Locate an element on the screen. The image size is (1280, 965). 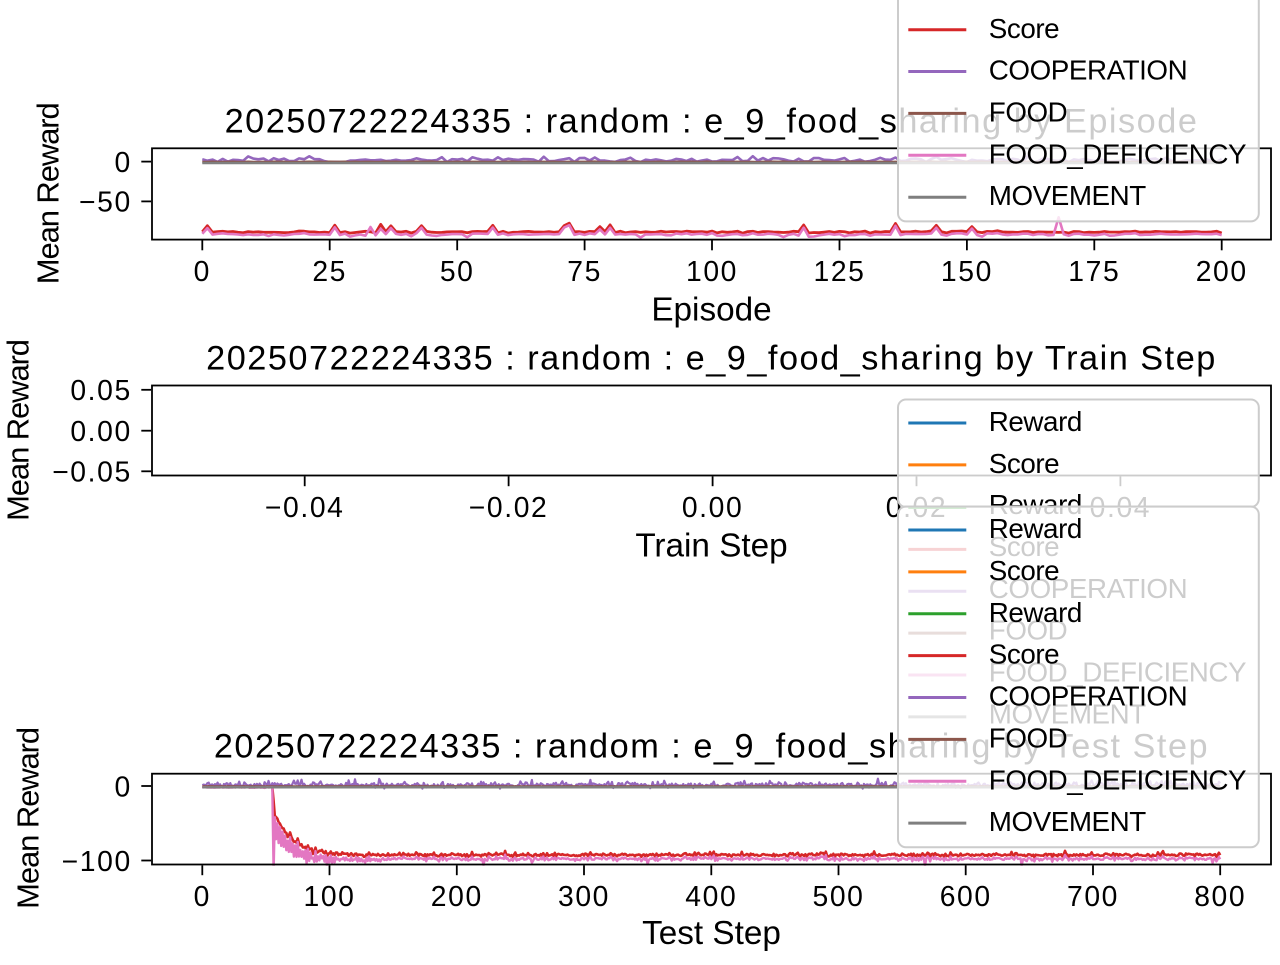
svg-text: 150 is located at coordinates (967, 271).